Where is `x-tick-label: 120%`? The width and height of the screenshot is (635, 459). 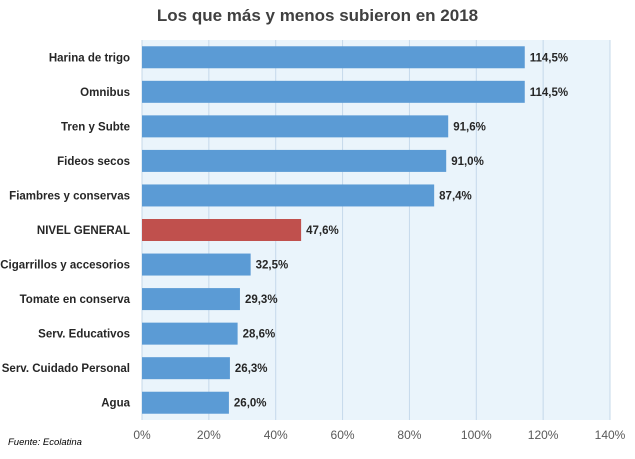 x-tick-label: 120% is located at coordinates (543, 435).